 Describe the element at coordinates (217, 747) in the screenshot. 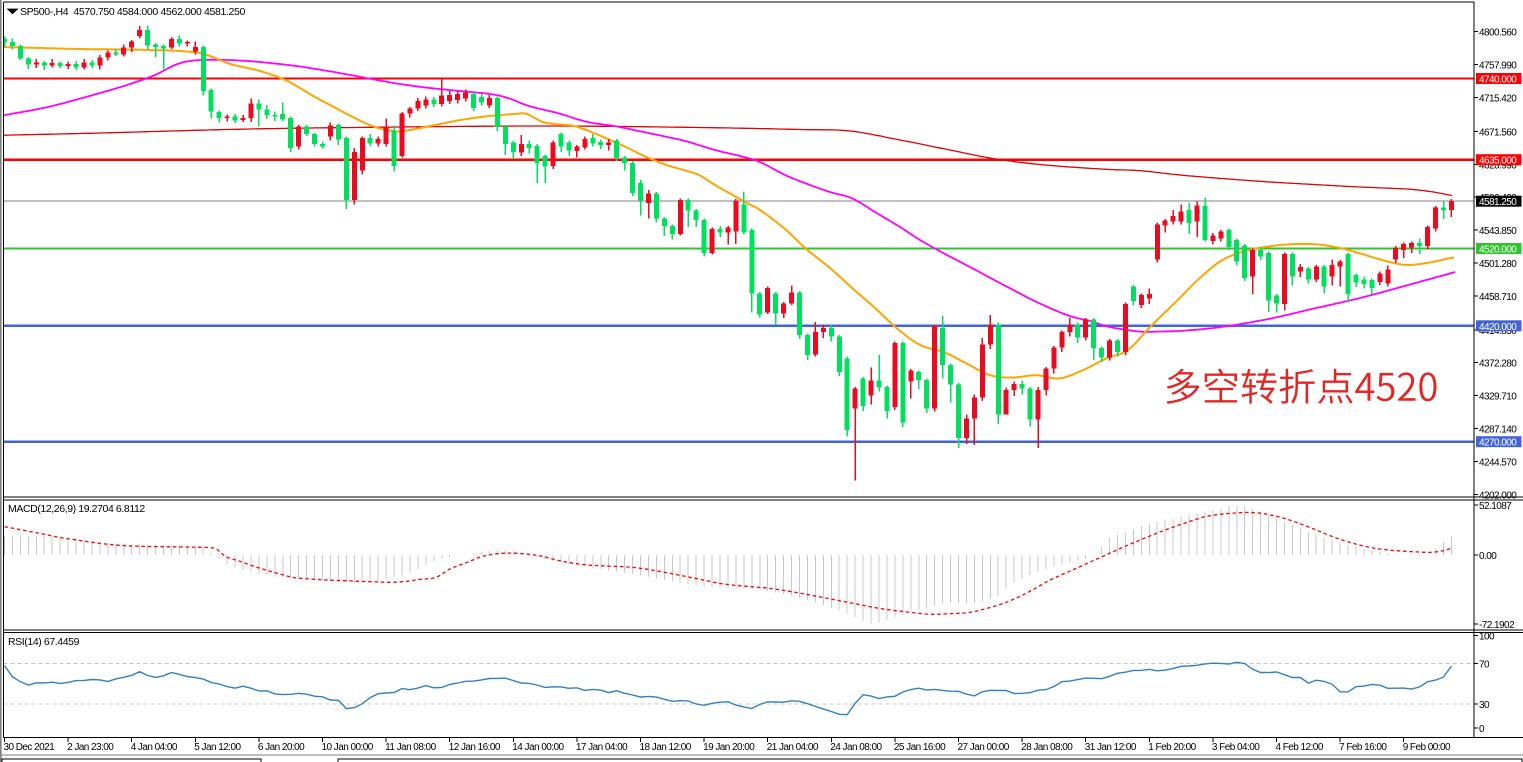

I see `svg-text: 5 Jan 12:00` at that location.